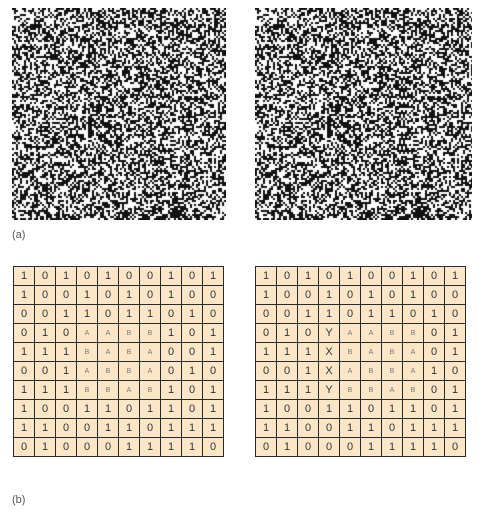 Image resolution: width=484 pixels, height=514 pixels. What do you see at coordinates (329, 371) in the screenshot?
I see `grid-cell: X` at bounding box center [329, 371].